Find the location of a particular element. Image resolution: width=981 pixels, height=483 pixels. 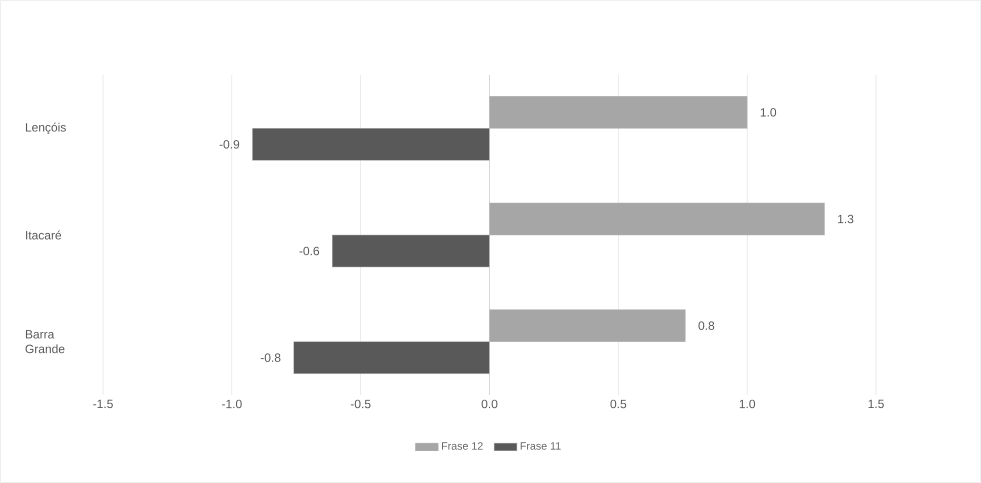

x-tick-label: -0.5 is located at coordinates (360, 404).